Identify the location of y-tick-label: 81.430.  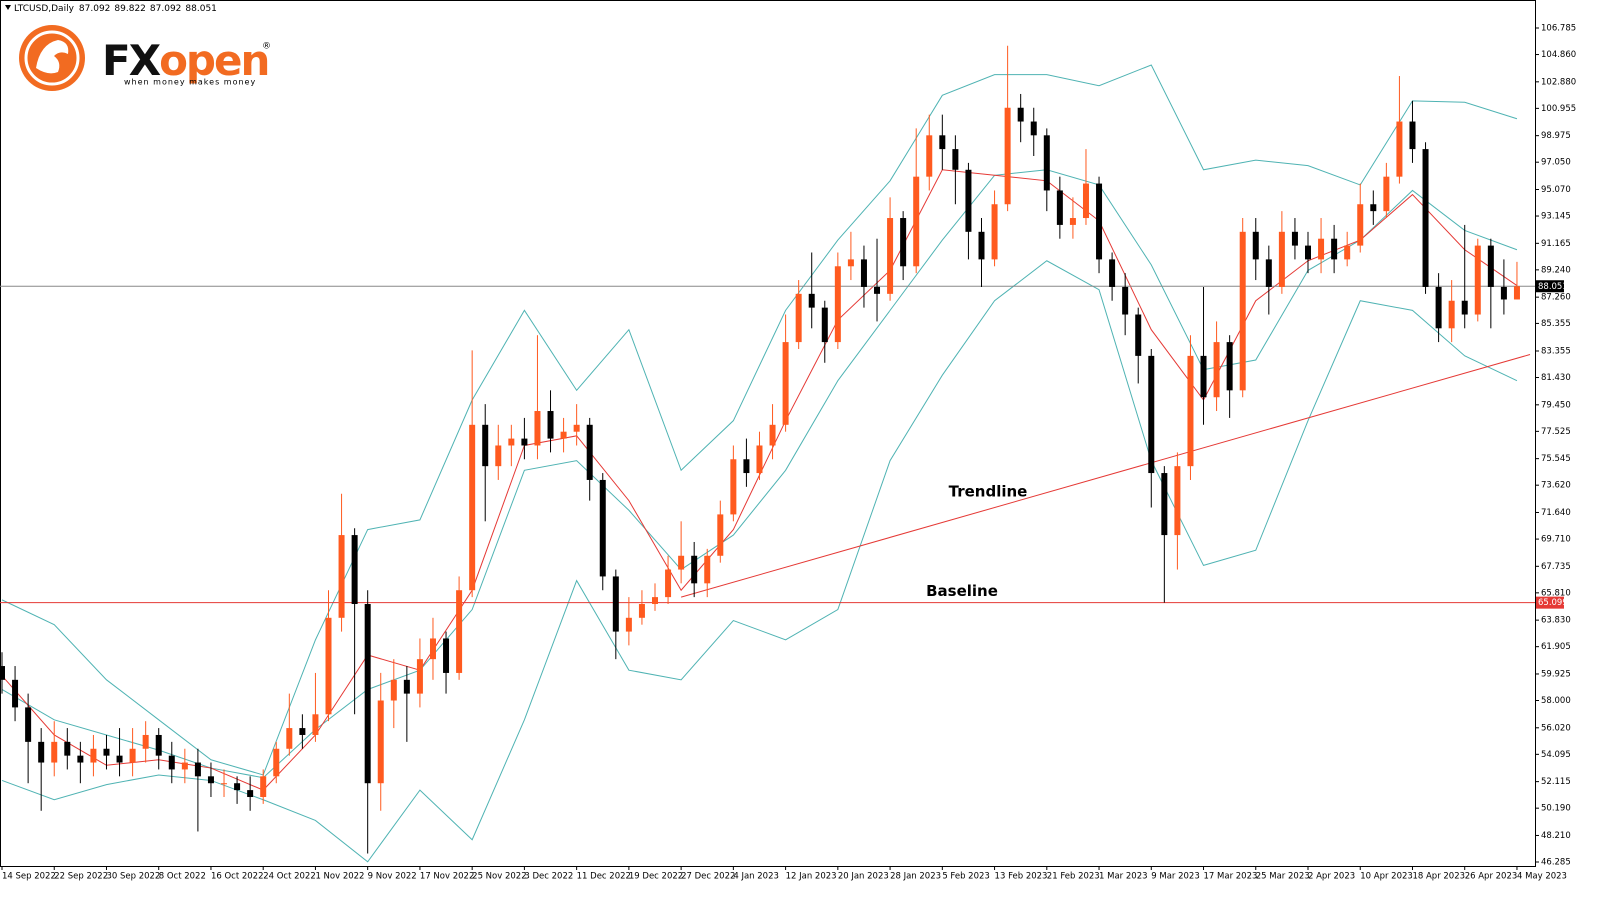
(1556, 378).